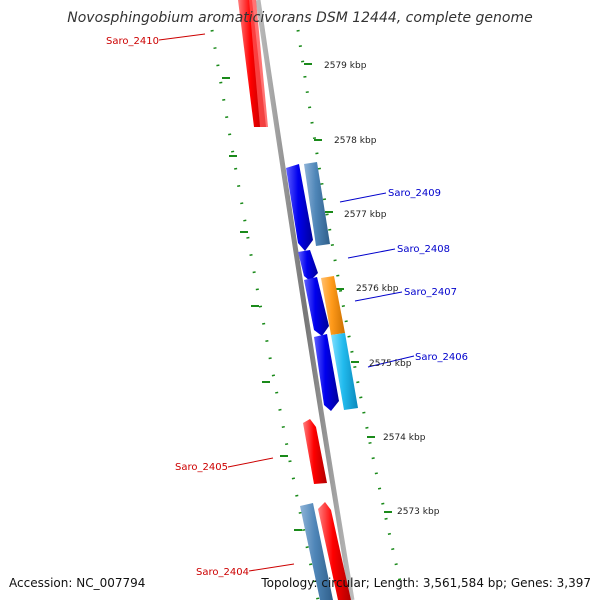  Describe the element at coordinates (258, 63) in the screenshot. I see `gene-saro-2410-cds` at that location.